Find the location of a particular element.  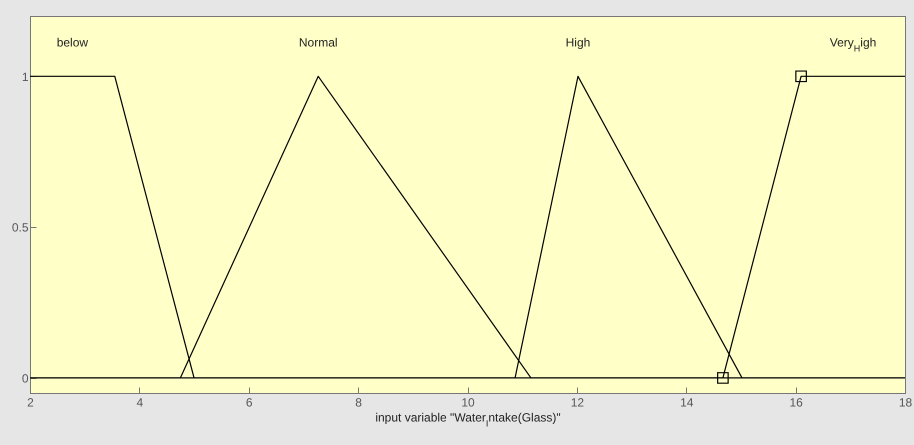

y-tick-label: 1 is located at coordinates (25, 77).